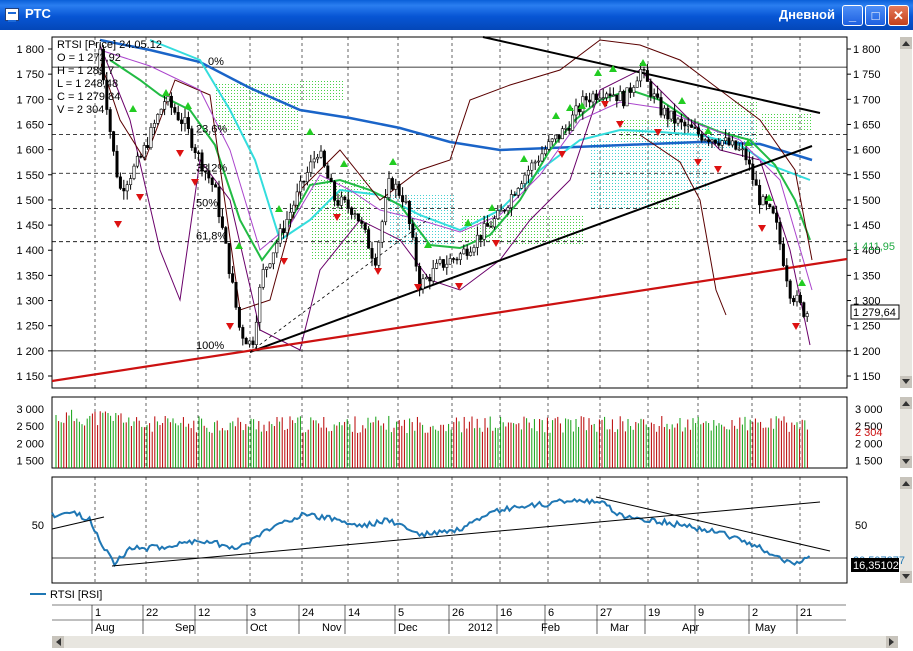 This screenshot has height=651, width=913. What do you see at coordinates (449, 432) in the screenshot?
I see `volume-panel` at bounding box center [449, 432].